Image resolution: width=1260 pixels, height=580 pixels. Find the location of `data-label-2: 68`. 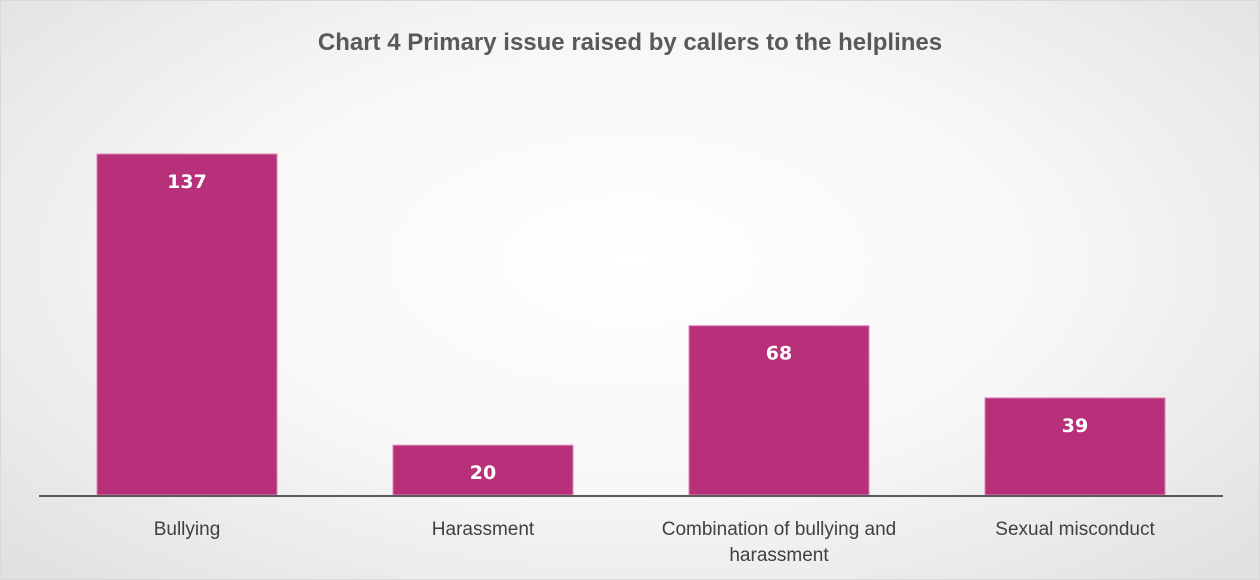

data-label-2: 68 is located at coordinates (779, 354).